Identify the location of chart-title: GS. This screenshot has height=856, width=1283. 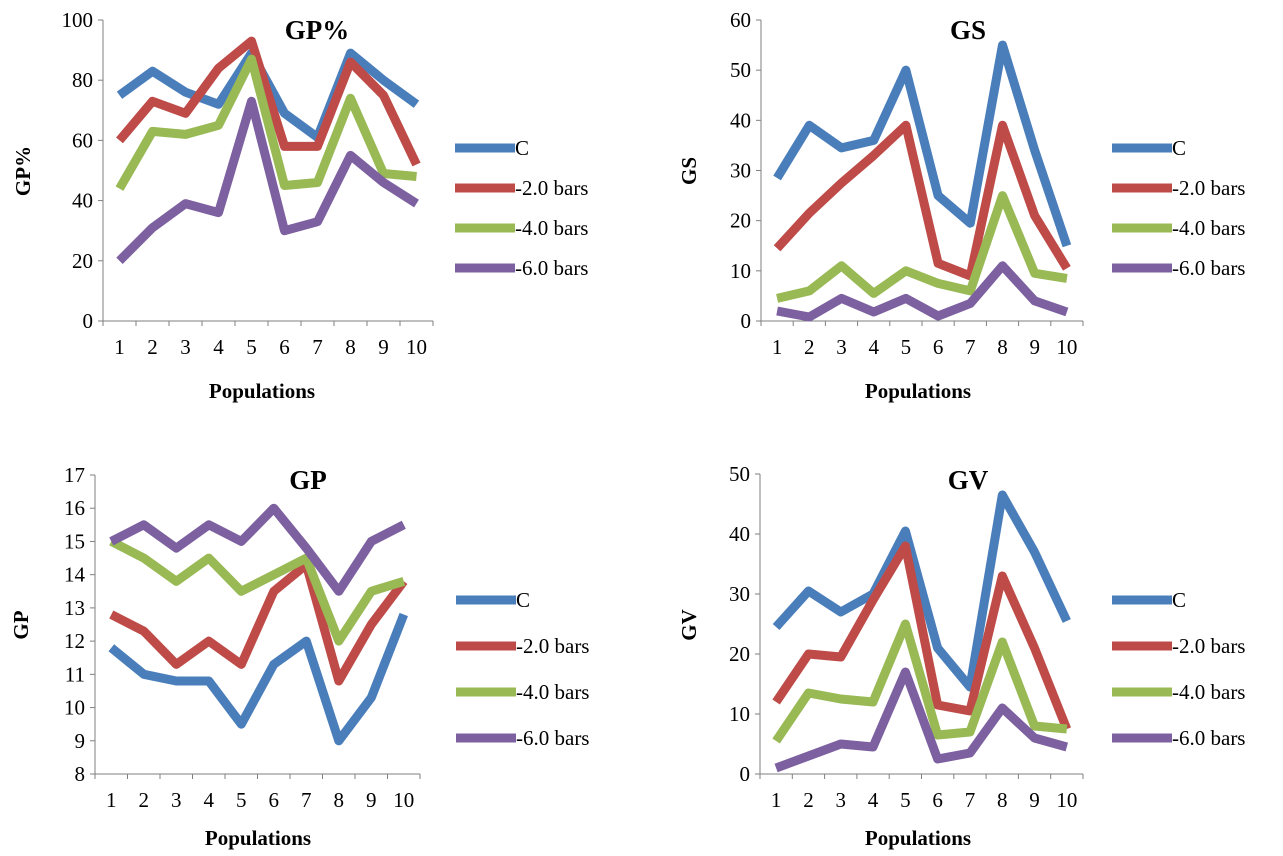
(968, 30).